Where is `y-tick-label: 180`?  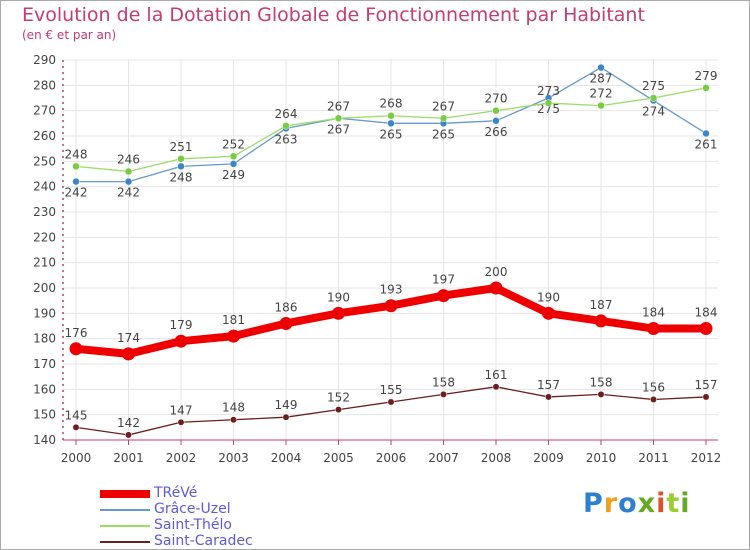 y-tick-label: 180 is located at coordinates (44, 339).